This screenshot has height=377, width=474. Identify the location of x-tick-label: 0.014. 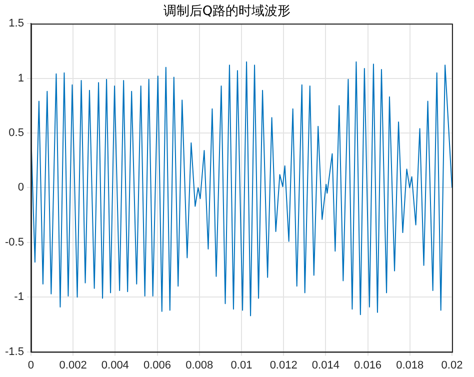
(326, 365).